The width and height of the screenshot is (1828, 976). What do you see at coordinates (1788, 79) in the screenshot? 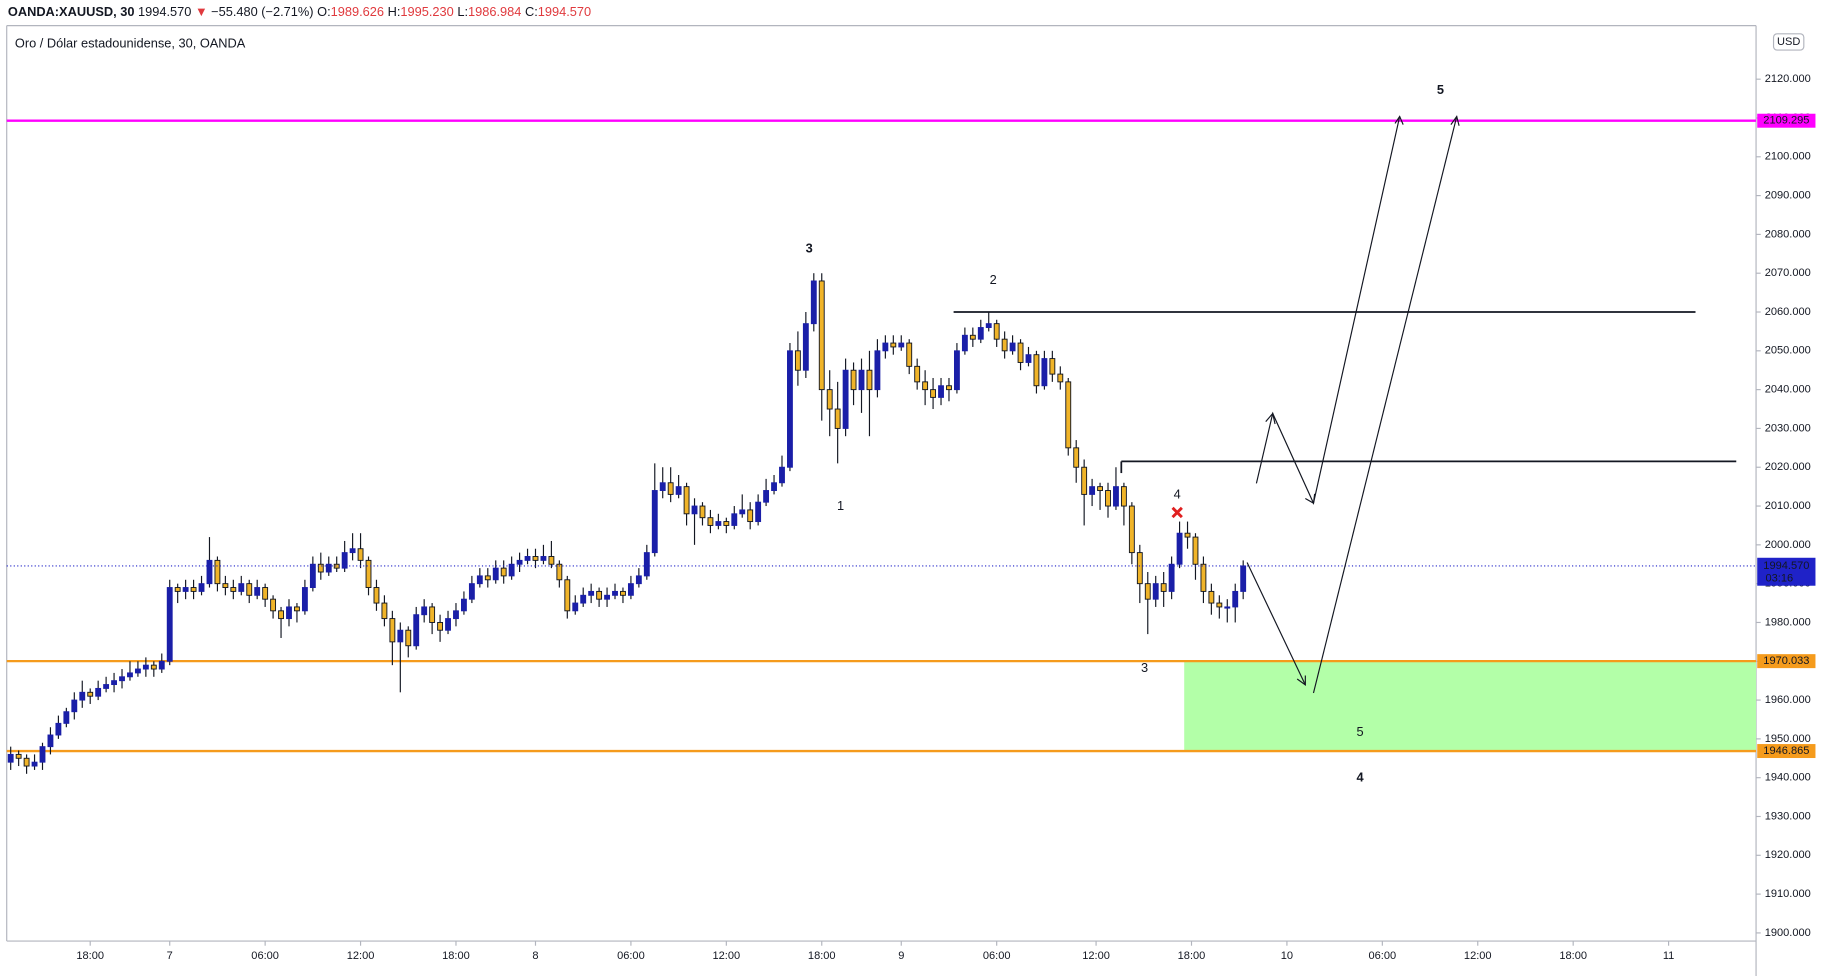
I see `y-tick-label: 2120.000` at bounding box center [1788, 79].